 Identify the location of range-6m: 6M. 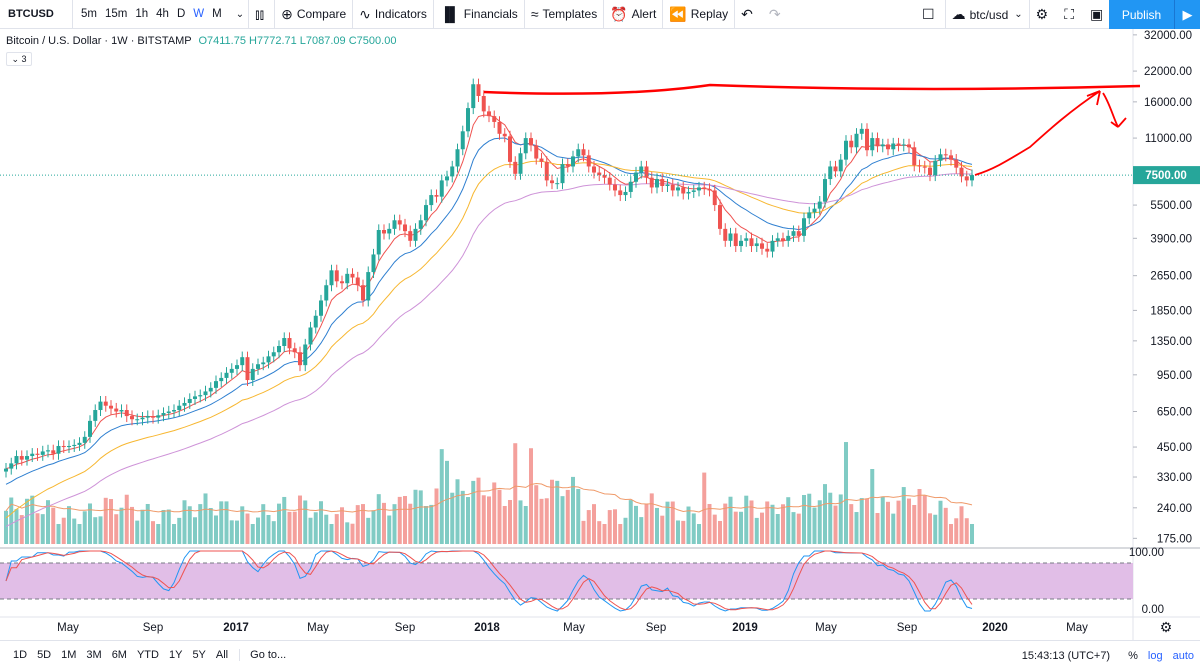
(119, 655).